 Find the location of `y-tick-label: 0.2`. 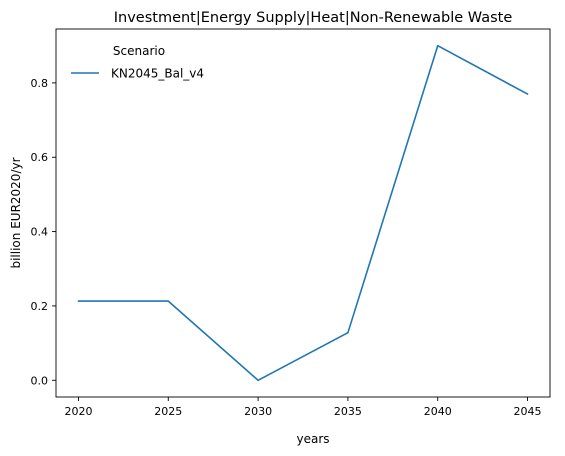

y-tick-label: 0.2 is located at coordinates (40, 306).